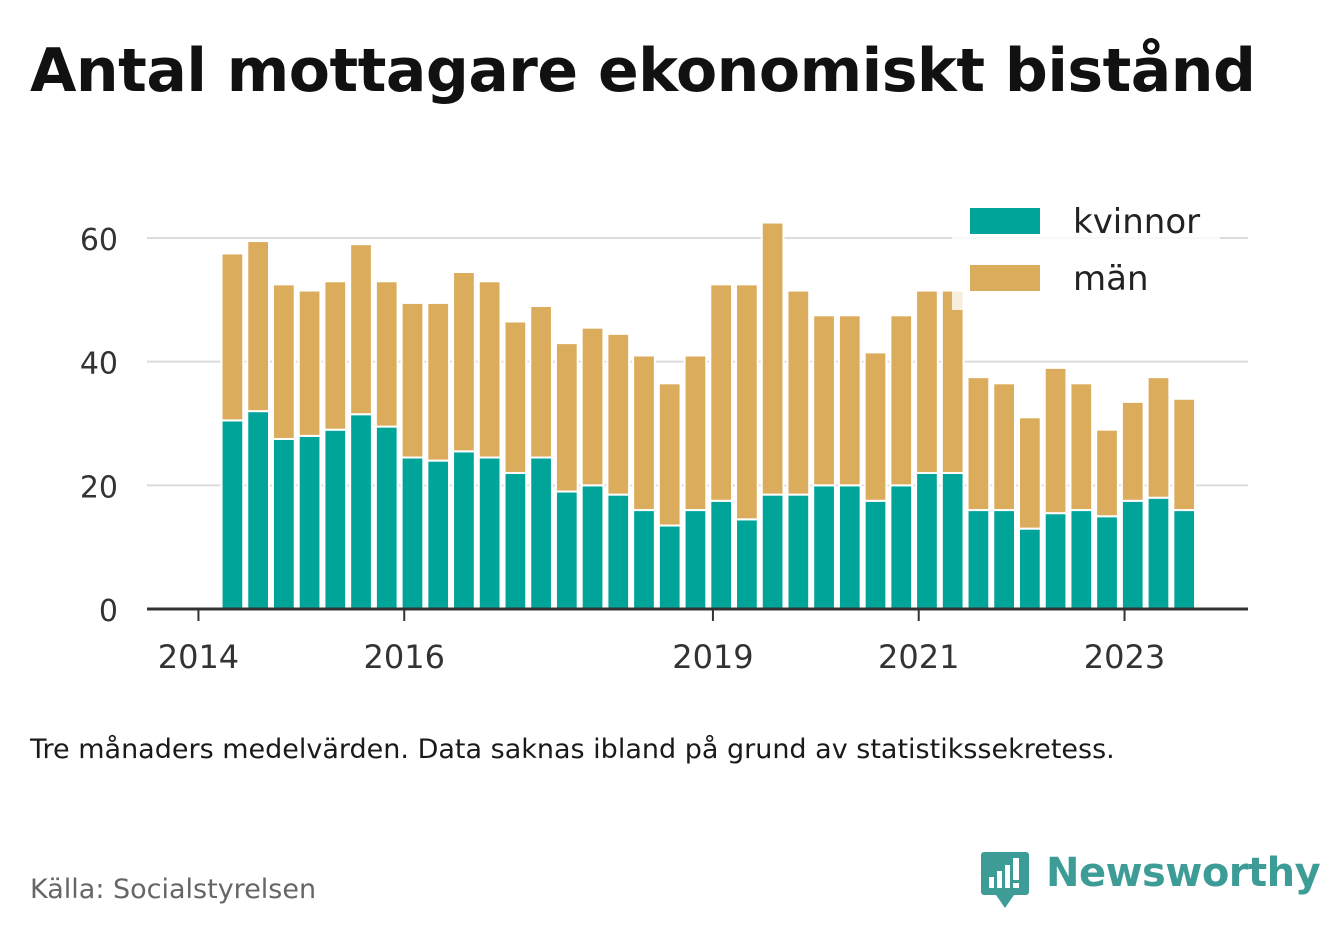 The image size is (1322, 939). What do you see at coordinates (1183, 873) in the screenshot?
I see `newsworthy-logo-text: Newsworthy` at bounding box center [1183, 873].